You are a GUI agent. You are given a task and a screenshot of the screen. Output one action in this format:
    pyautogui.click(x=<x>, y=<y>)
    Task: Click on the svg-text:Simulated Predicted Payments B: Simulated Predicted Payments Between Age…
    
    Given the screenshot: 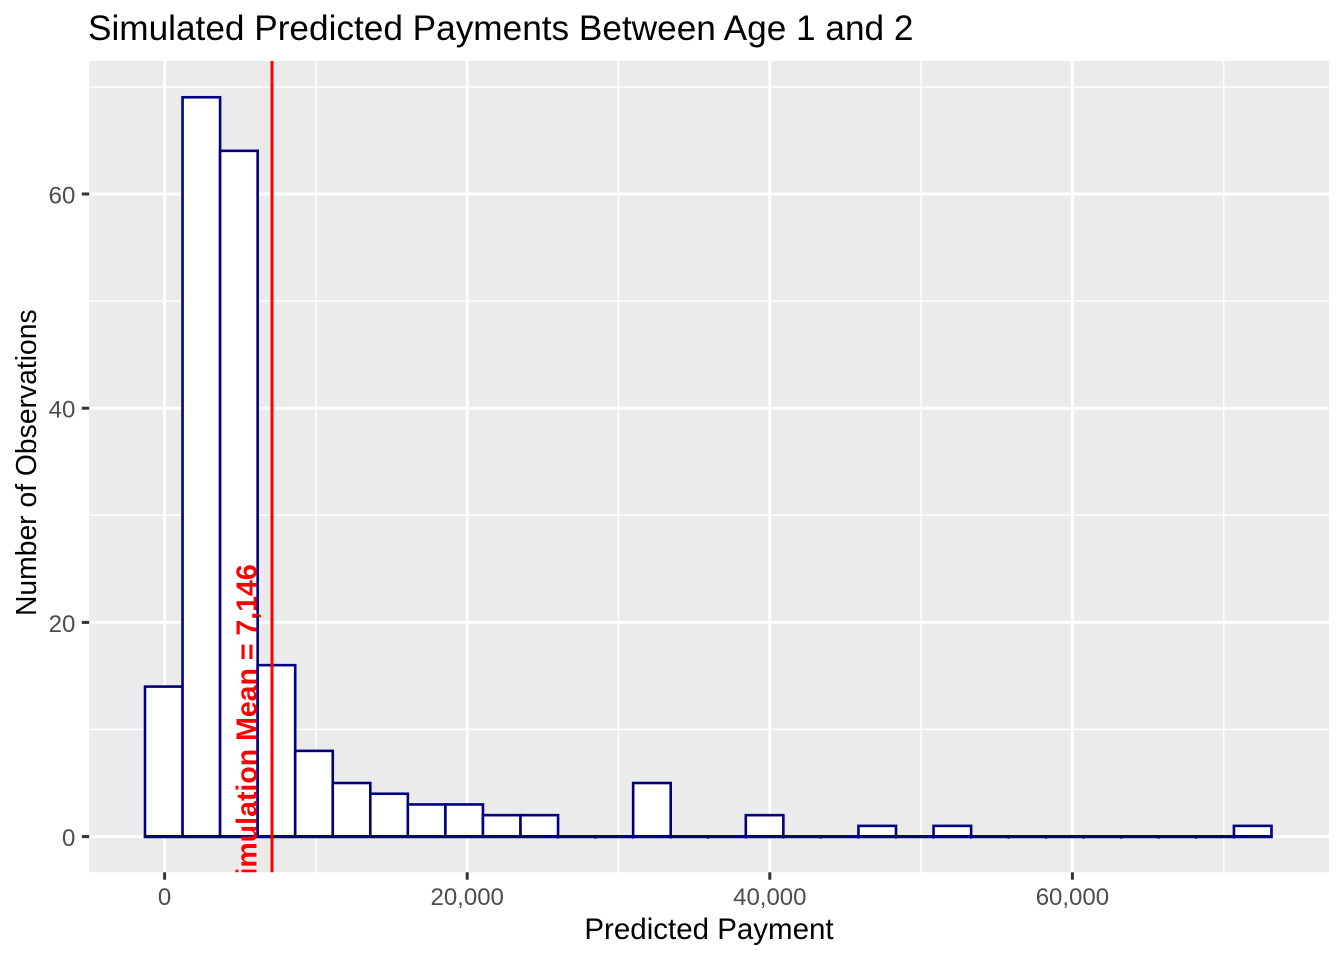 What is the action you would take?
    pyautogui.click(x=500, y=28)
    